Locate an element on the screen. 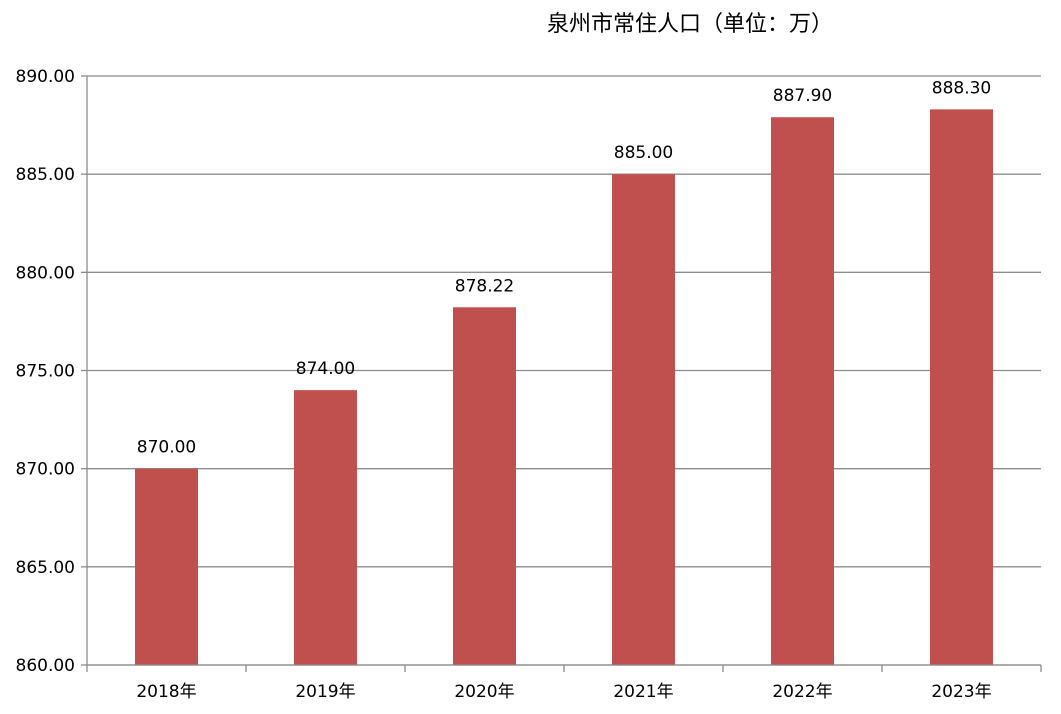  y-tick-label: 865.00 is located at coordinates (45, 568).